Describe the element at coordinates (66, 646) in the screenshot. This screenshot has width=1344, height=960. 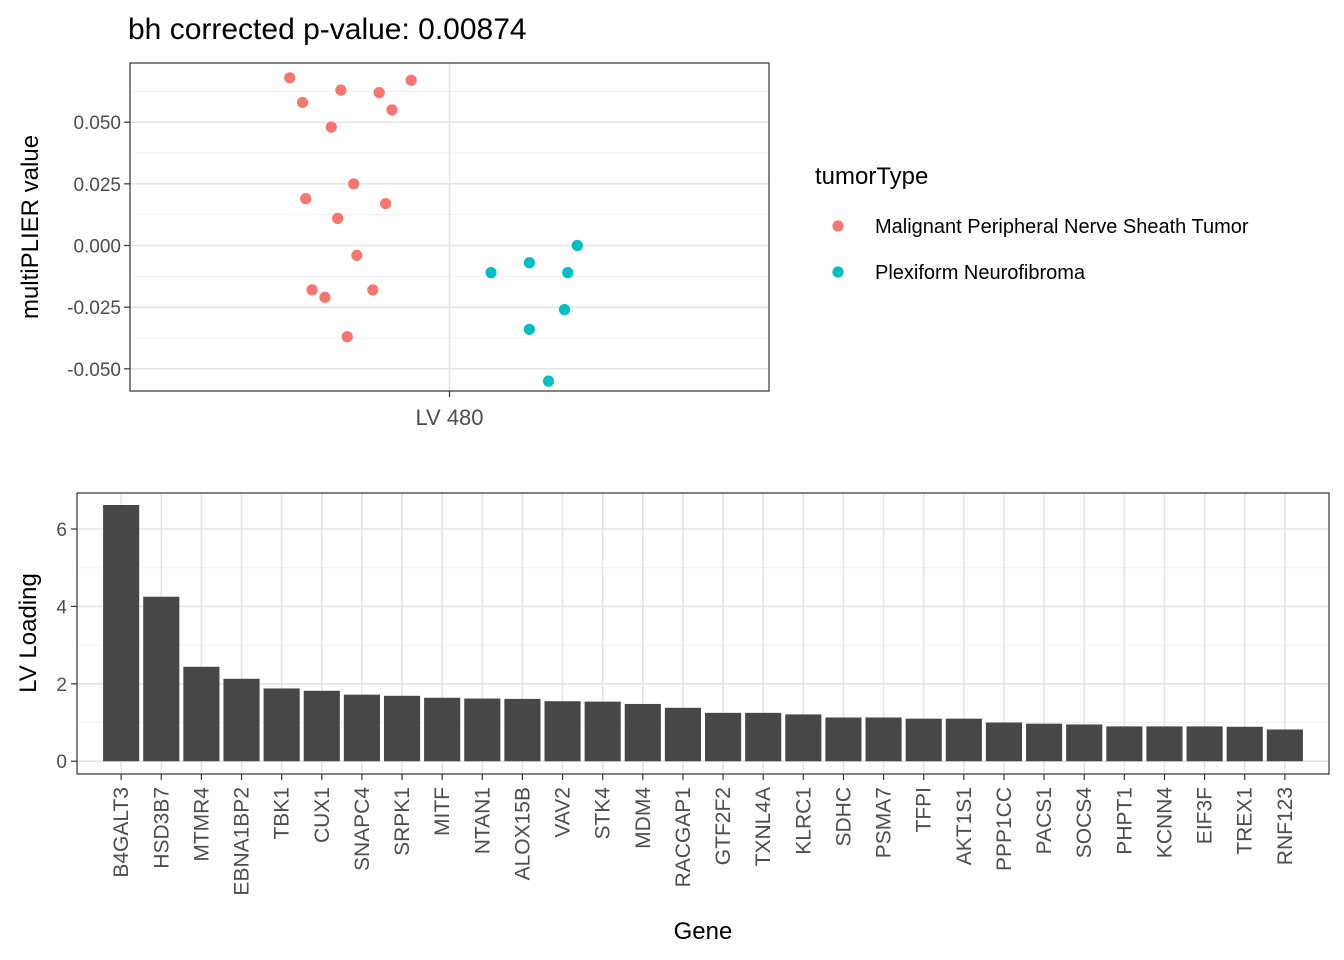
I see `bar-y-ticks: 0 2 4 6` at that location.